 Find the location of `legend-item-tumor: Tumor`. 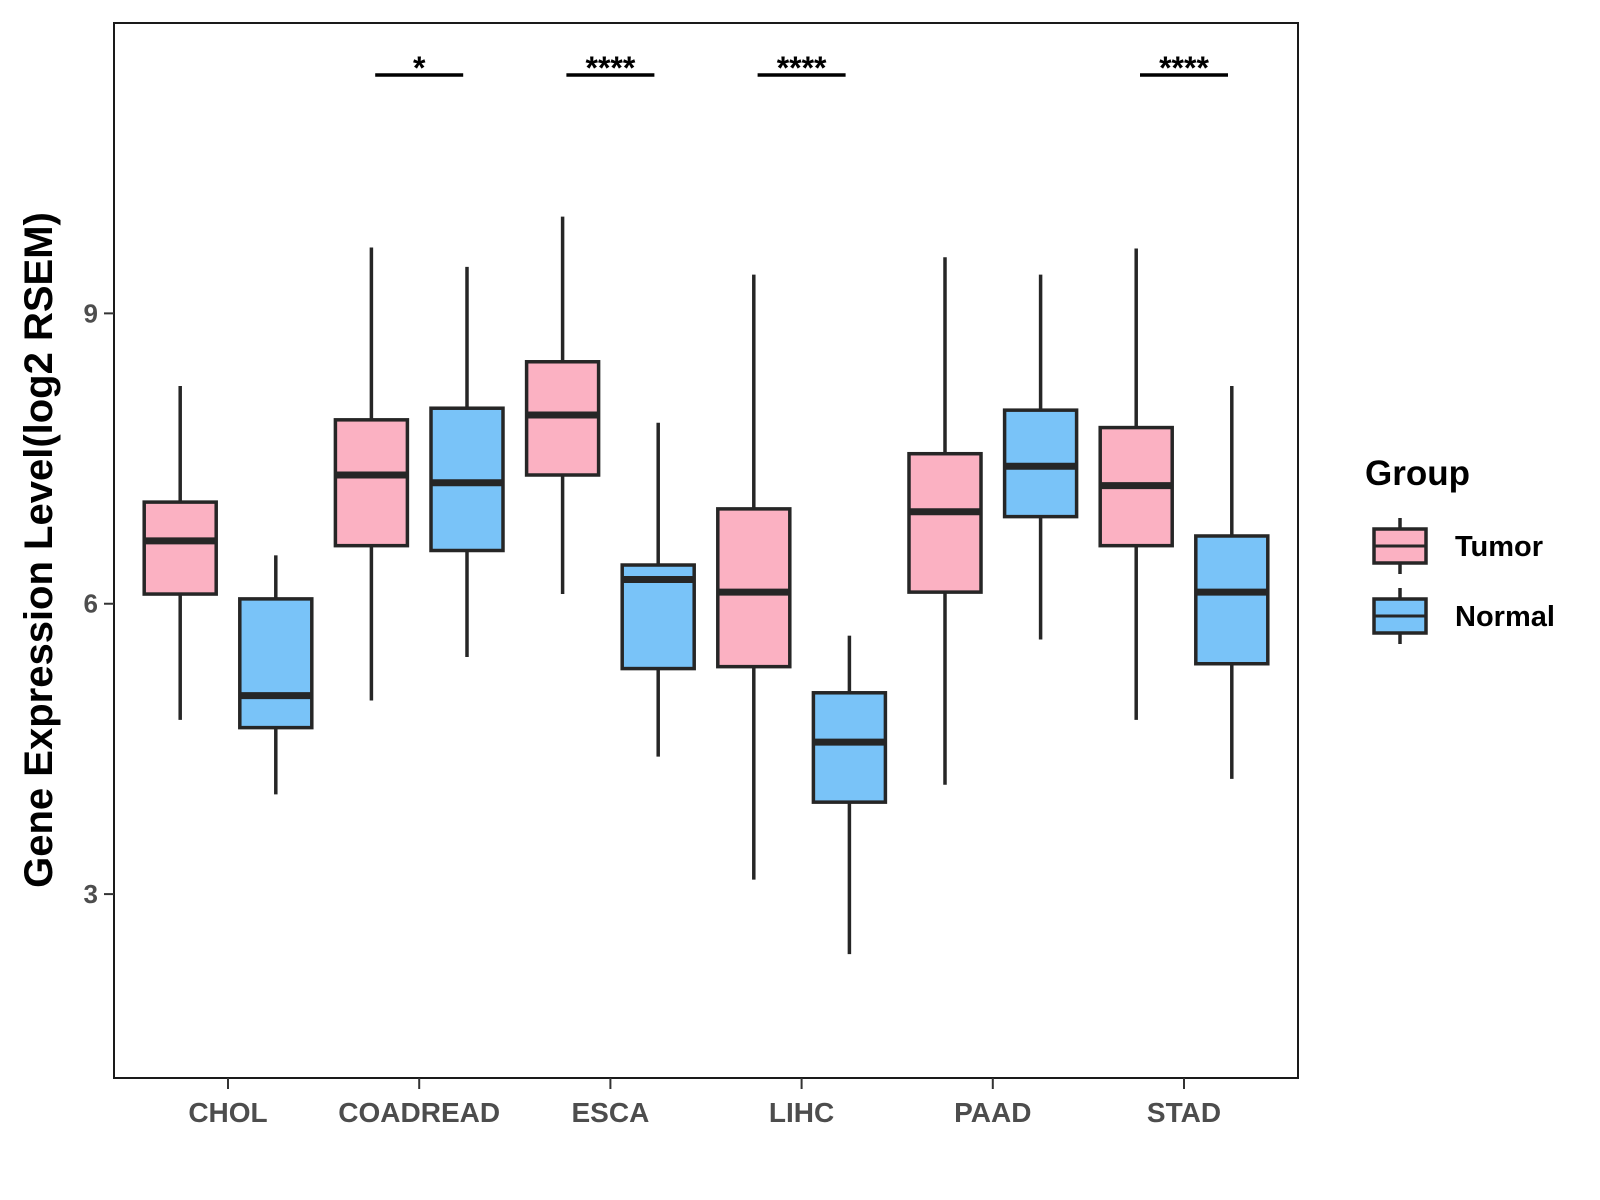

legend-item-tumor: Tumor is located at coordinates (1457, 546).